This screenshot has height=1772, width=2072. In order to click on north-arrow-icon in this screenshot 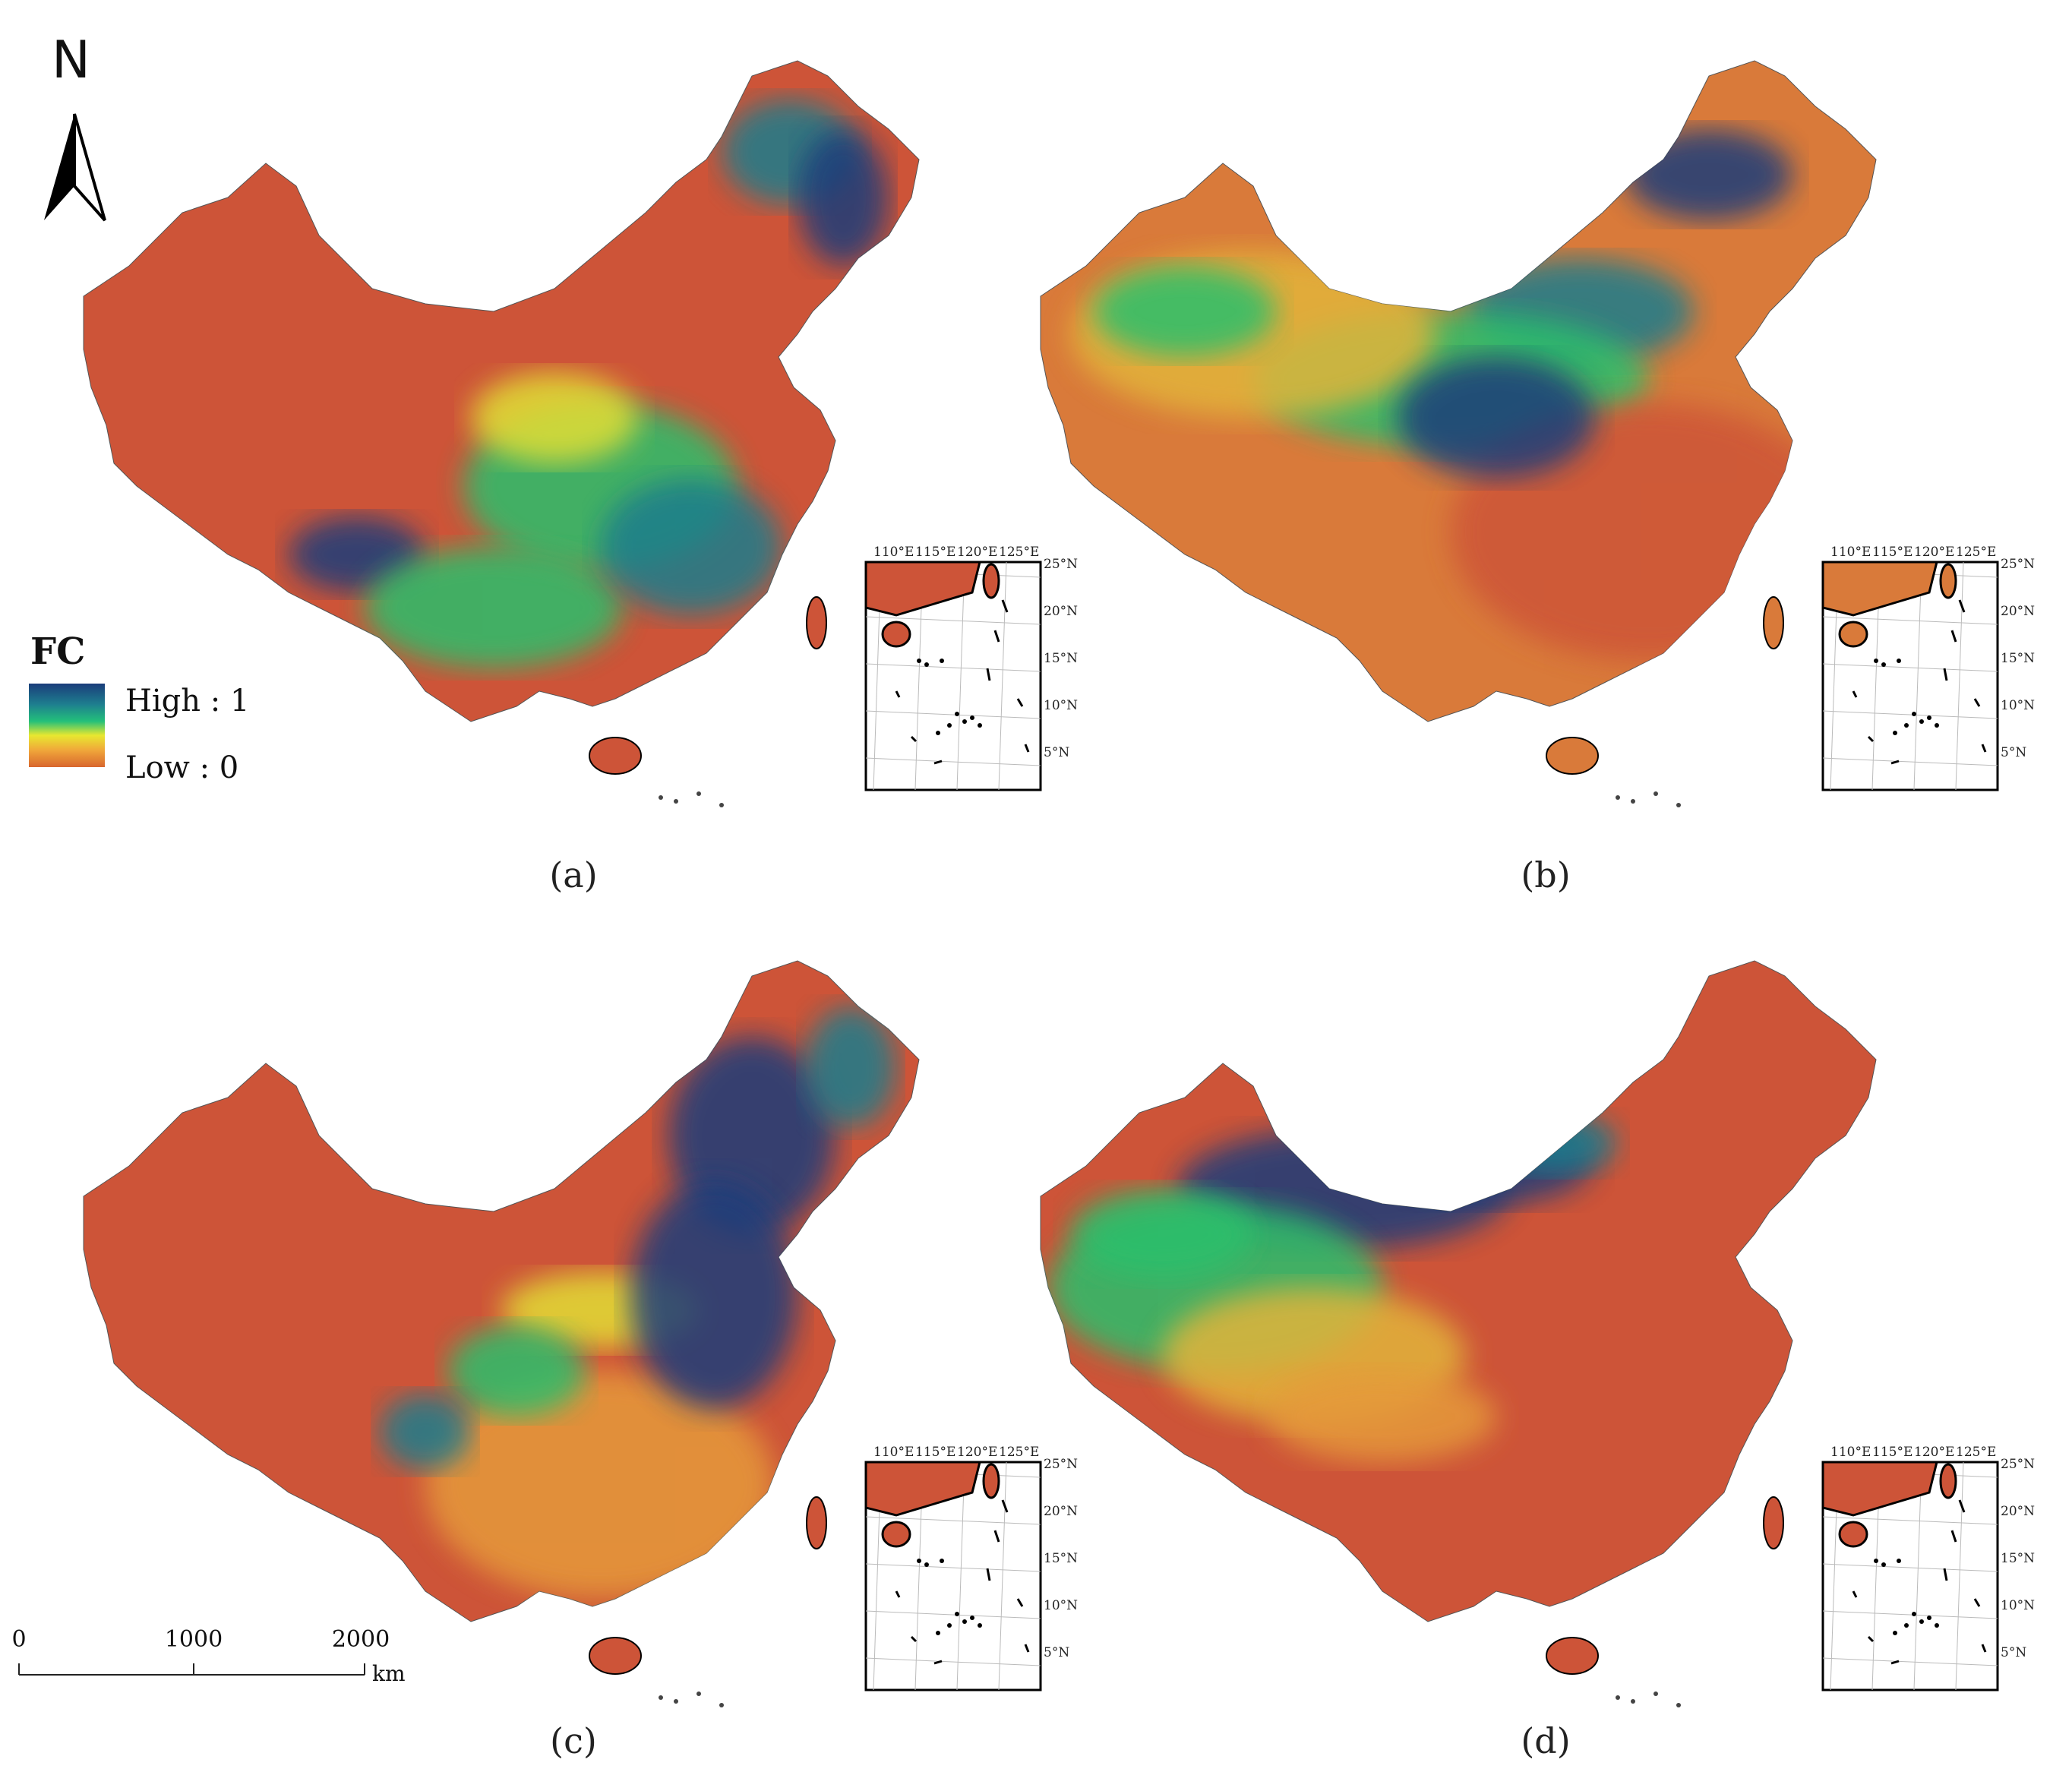, I will do `click(75, 167)`.